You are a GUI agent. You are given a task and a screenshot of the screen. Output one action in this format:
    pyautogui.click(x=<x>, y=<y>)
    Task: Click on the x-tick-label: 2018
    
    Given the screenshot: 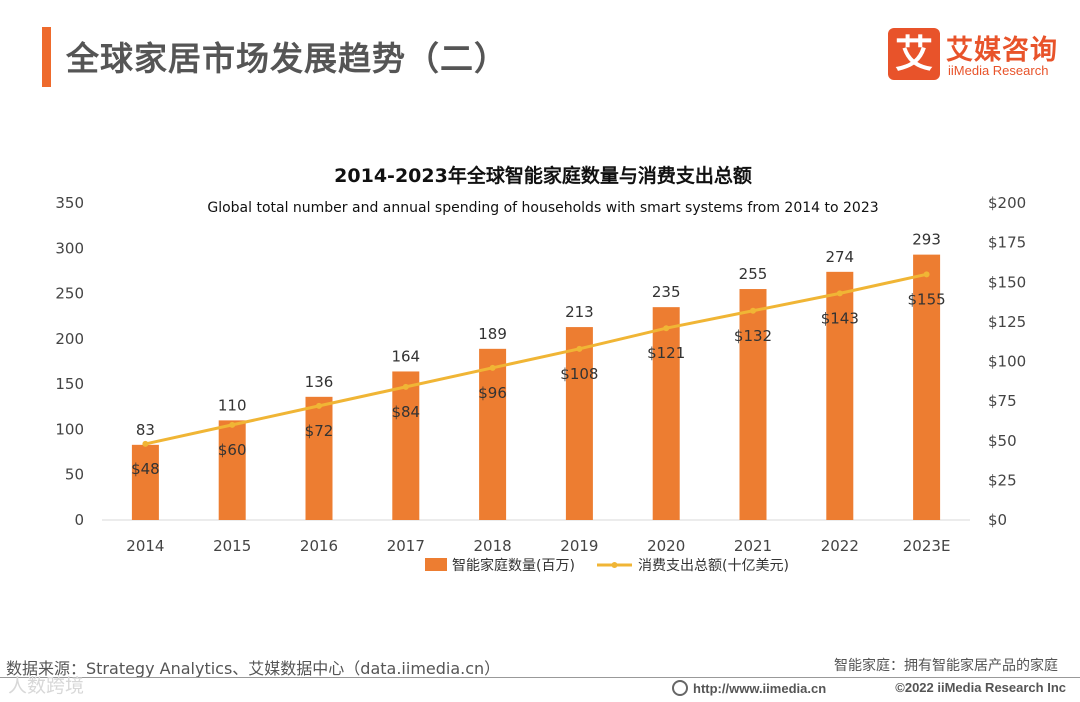 What is the action you would take?
    pyautogui.click(x=493, y=546)
    